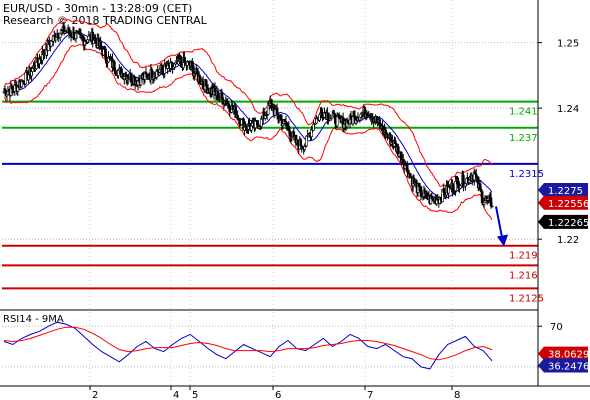  I want to click on rsi-title: RSI14 - 9MA, so click(33, 319).